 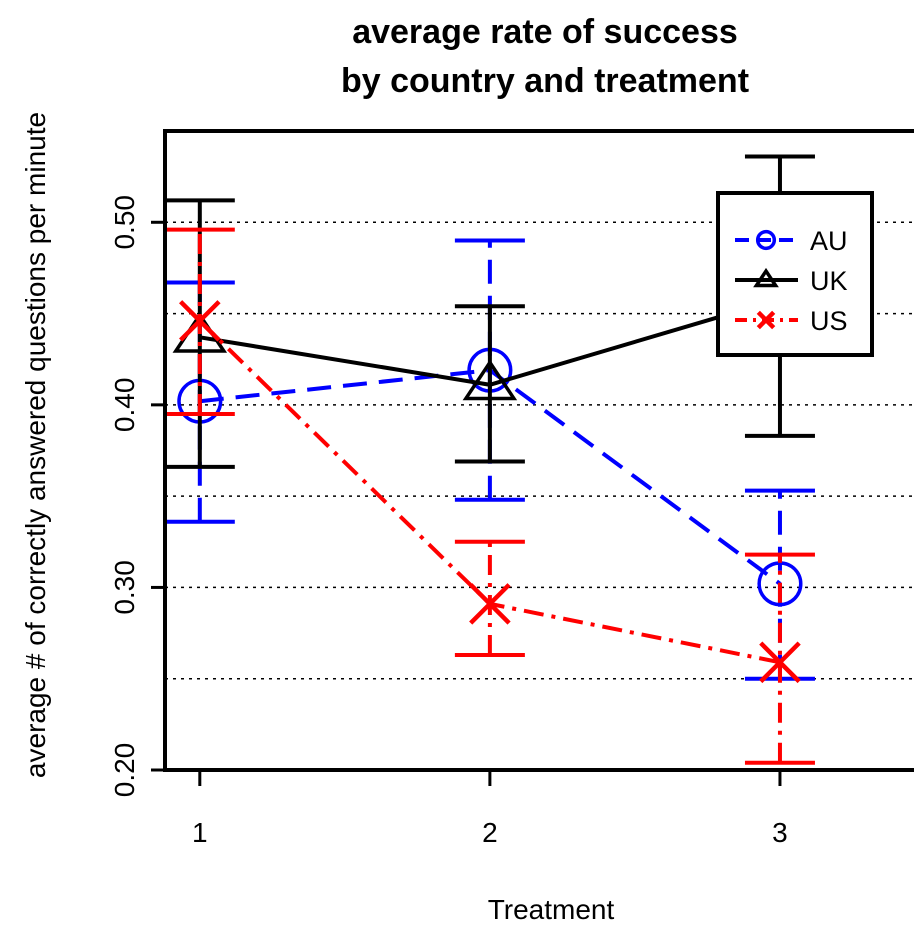 I want to click on legend-item-uk: UK, so click(x=791, y=281).